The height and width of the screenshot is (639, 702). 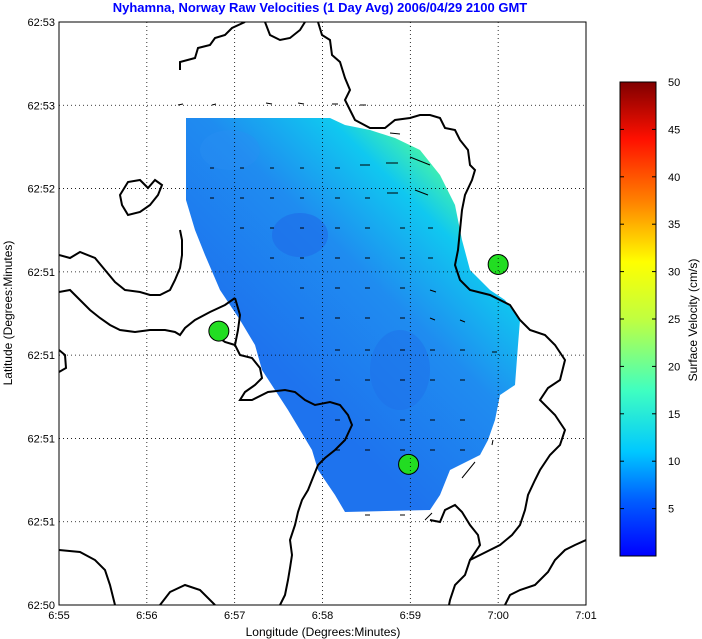 What do you see at coordinates (58, 616) in the screenshot?
I see `x-tick-label: 6:55` at bounding box center [58, 616].